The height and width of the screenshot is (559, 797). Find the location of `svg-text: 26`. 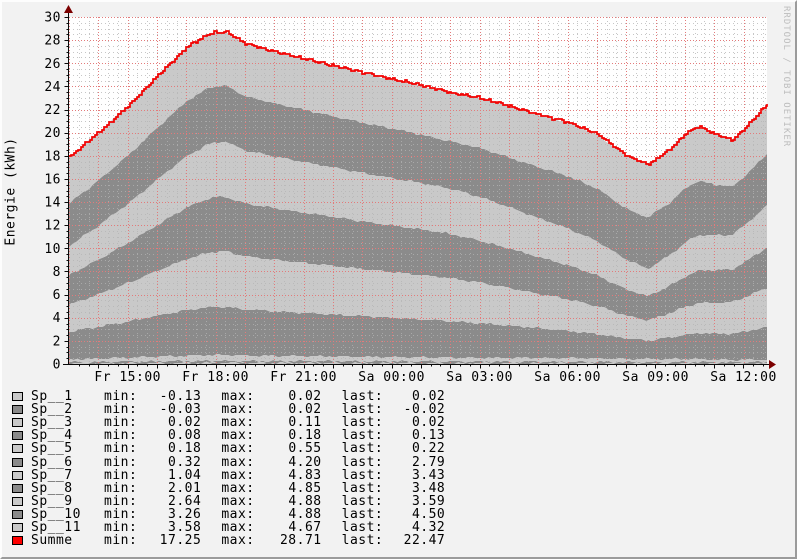

svg-text: 26 is located at coordinates (52, 64).